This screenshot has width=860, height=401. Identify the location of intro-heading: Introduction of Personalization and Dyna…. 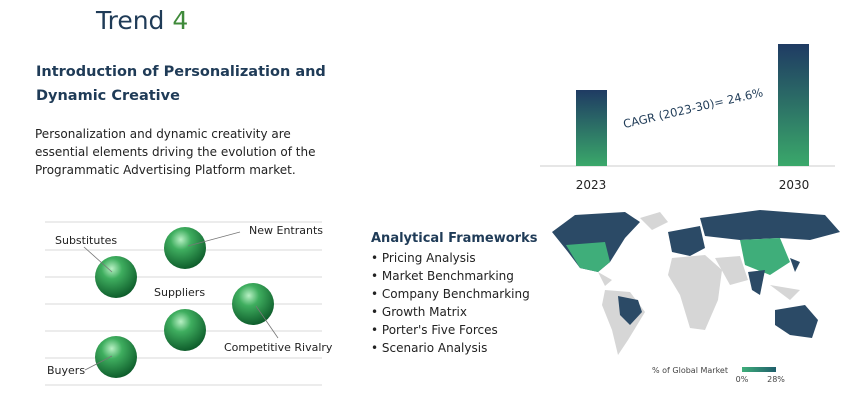
(181, 84).